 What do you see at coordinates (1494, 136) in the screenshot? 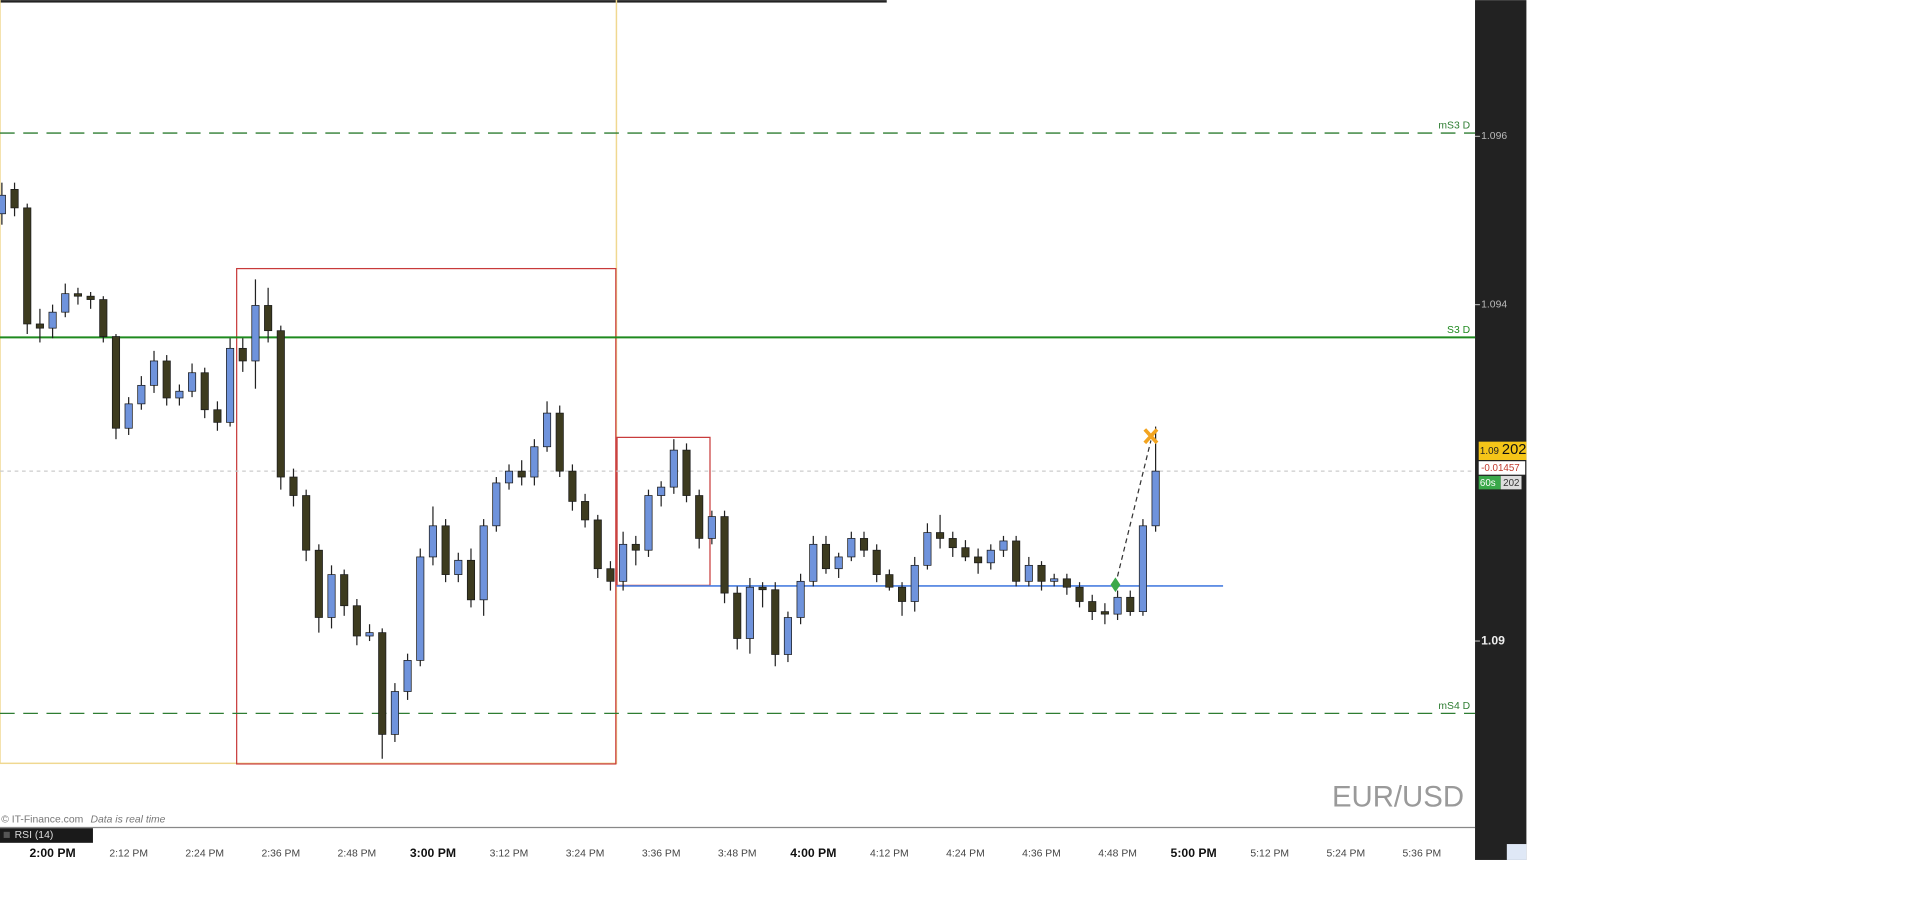
I see `y-tick-label: 1.096` at bounding box center [1494, 136].